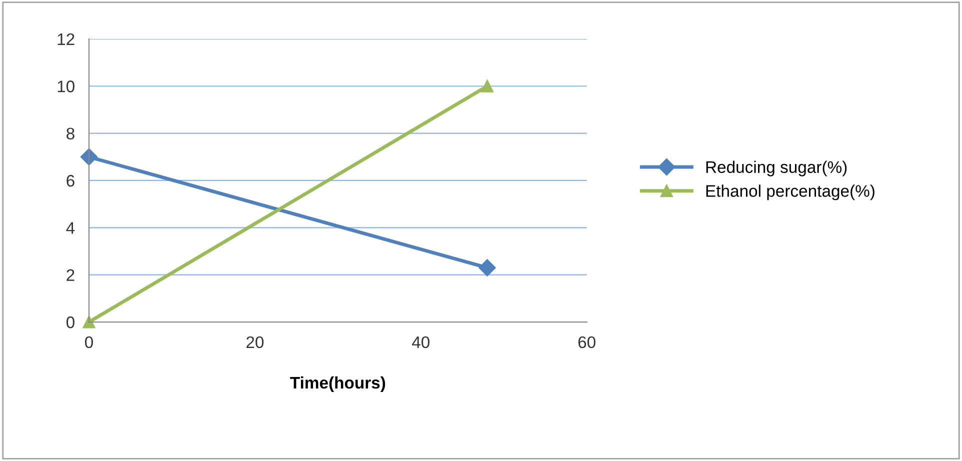 This screenshot has height=461, width=962. Describe the element at coordinates (70, 322) in the screenshot. I see `y-tick-label: 0` at that location.